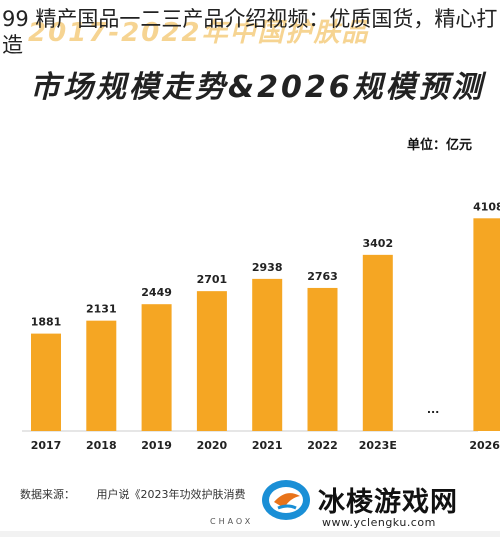  I want to click on bar-2023E, so click(377, 342).